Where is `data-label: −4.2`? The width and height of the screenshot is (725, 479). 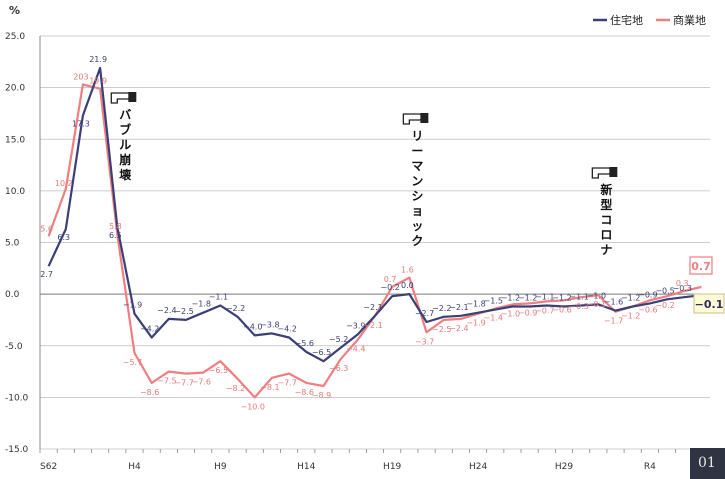
data-label: −4.2 is located at coordinates (286, 328).